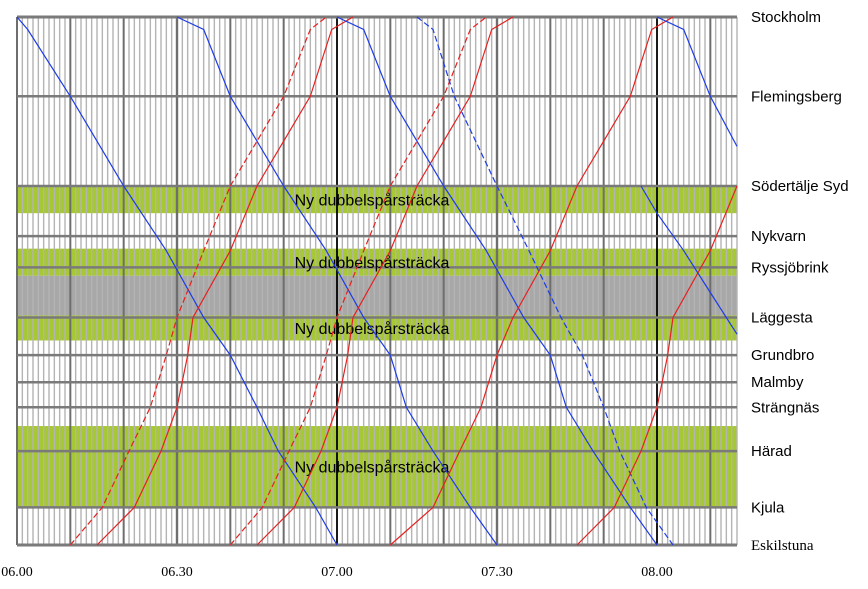  I want to click on station-label: Nykvarn, so click(778, 236).